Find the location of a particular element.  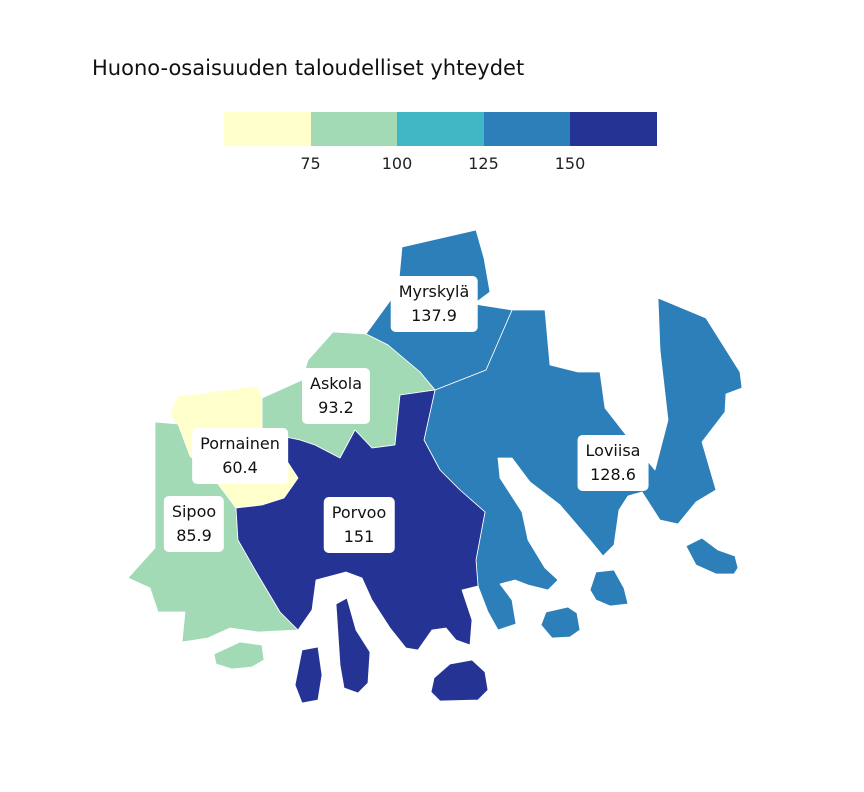

region-value: 128.6 is located at coordinates (613, 474).